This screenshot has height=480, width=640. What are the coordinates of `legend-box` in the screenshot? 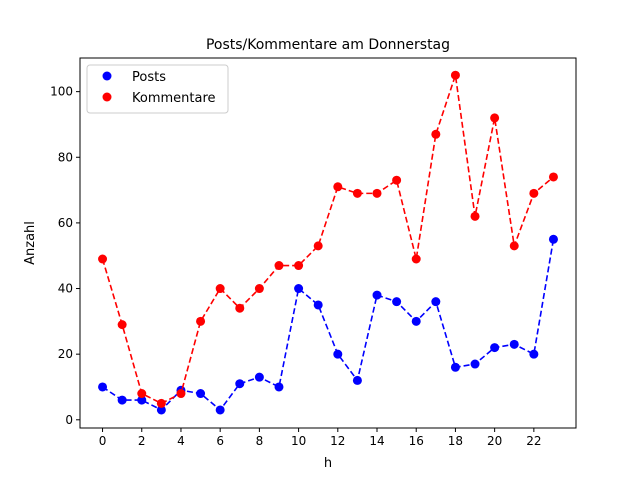 It's located at (157, 89).